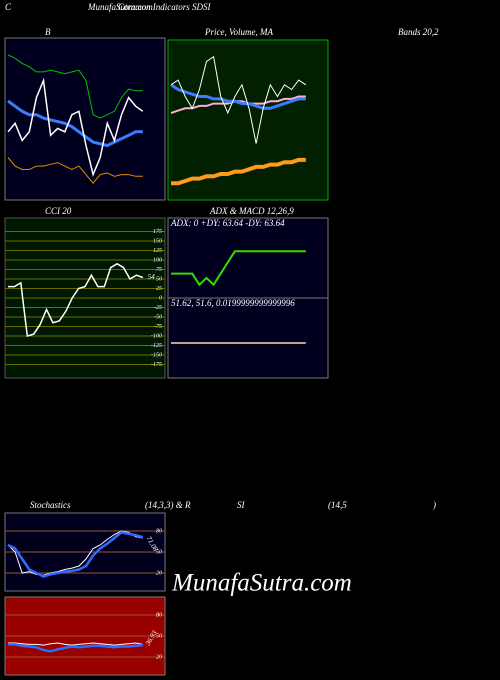 This screenshot has height=680, width=500. Describe the element at coordinates (158, 317) in the screenshot. I see `y-tick-label: -50` at that location.